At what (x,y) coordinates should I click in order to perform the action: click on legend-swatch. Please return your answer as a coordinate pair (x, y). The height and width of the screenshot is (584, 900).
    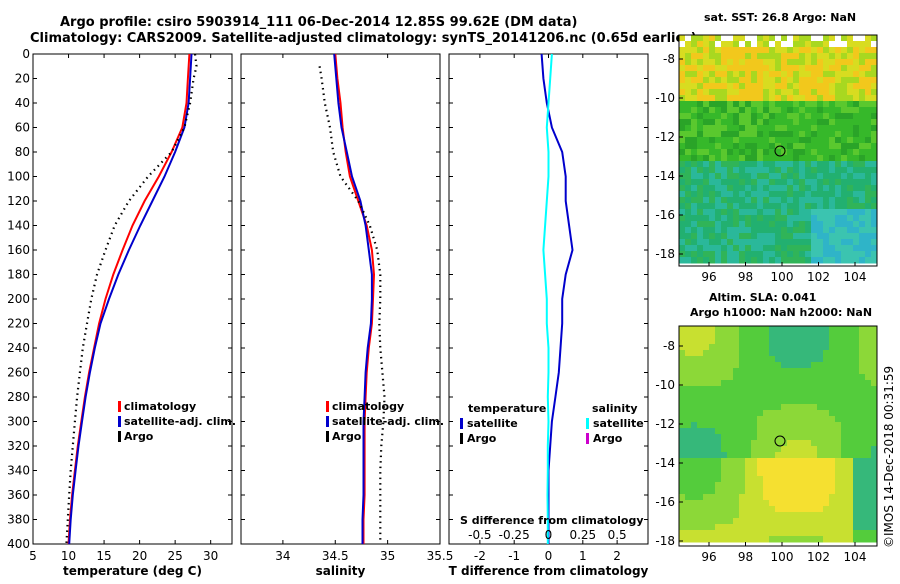
    Looking at the image, I should click on (119, 406).